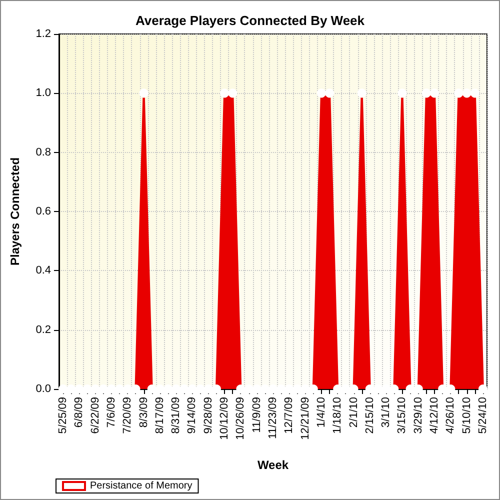  What do you see at coordinates (289, 415) in the screenshot?
I see `x-tick-label: 12/7/09` at bounding box center [289, 415].